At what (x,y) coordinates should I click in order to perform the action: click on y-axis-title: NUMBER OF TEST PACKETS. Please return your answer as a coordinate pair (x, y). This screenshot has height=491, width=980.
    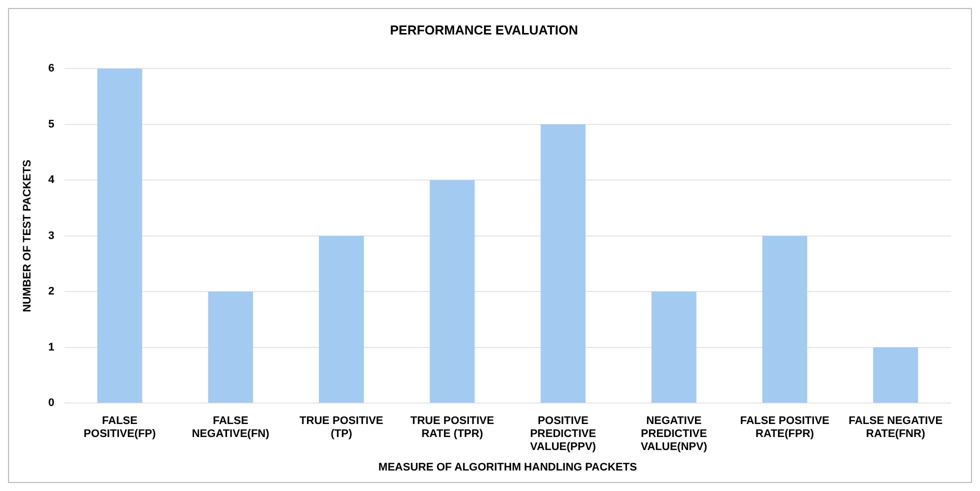
    Looking at the image, I should click on (28, 236).